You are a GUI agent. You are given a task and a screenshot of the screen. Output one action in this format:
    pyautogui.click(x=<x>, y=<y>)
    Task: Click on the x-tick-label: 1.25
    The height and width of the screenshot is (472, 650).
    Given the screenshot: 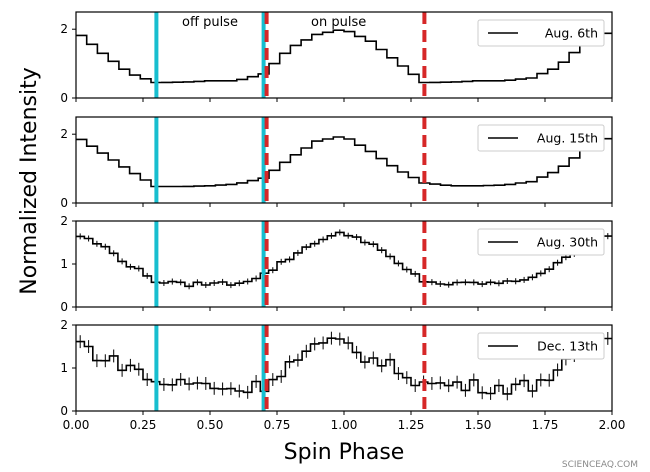 What is the action you would take?
    pyautogui.click(x=411, y=425)
    